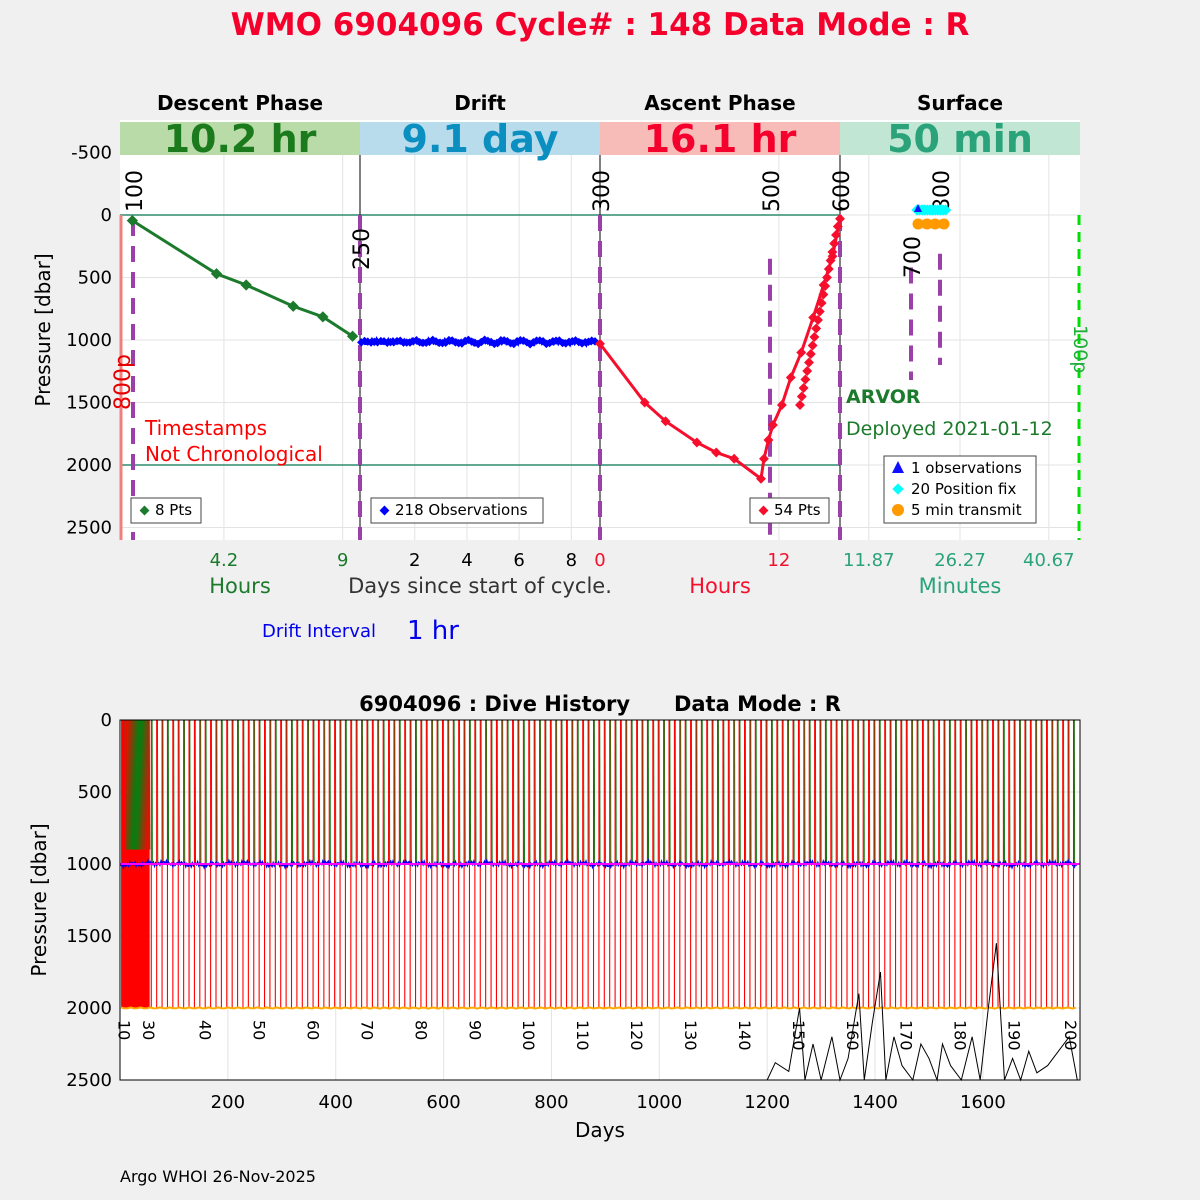 This screenshot has width=1200, height=1200. What do you see at coordinates (1014, 1035) in the screenshot?
I see `cycle-label: 190` at bounding box center [1014, 1035].